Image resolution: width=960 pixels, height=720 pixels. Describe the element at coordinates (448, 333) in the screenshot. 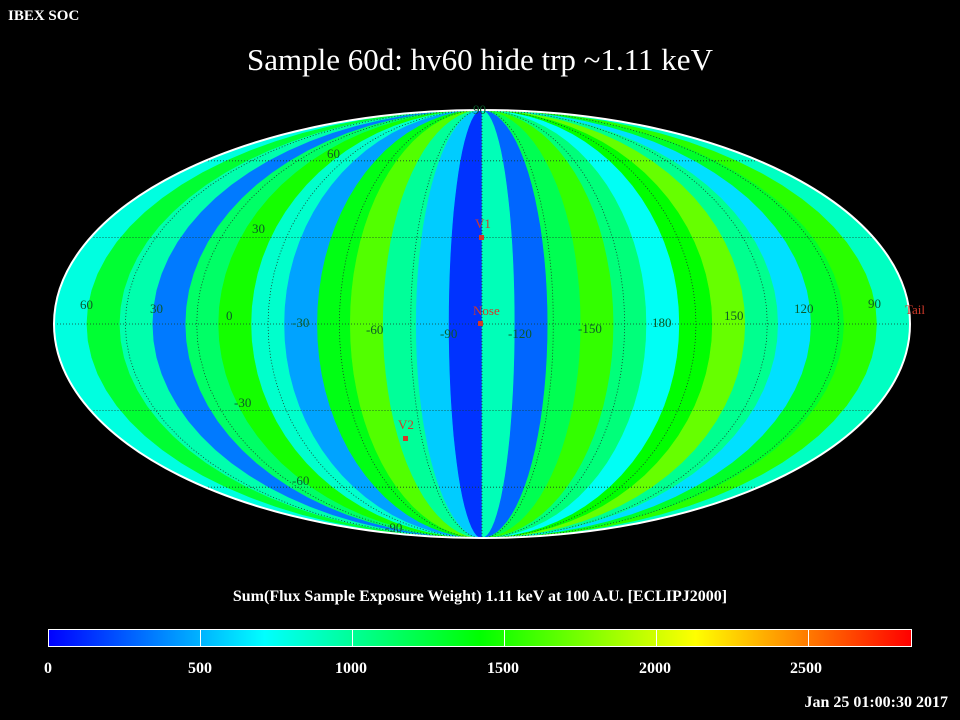

I see `lon-label: -90` at that location.